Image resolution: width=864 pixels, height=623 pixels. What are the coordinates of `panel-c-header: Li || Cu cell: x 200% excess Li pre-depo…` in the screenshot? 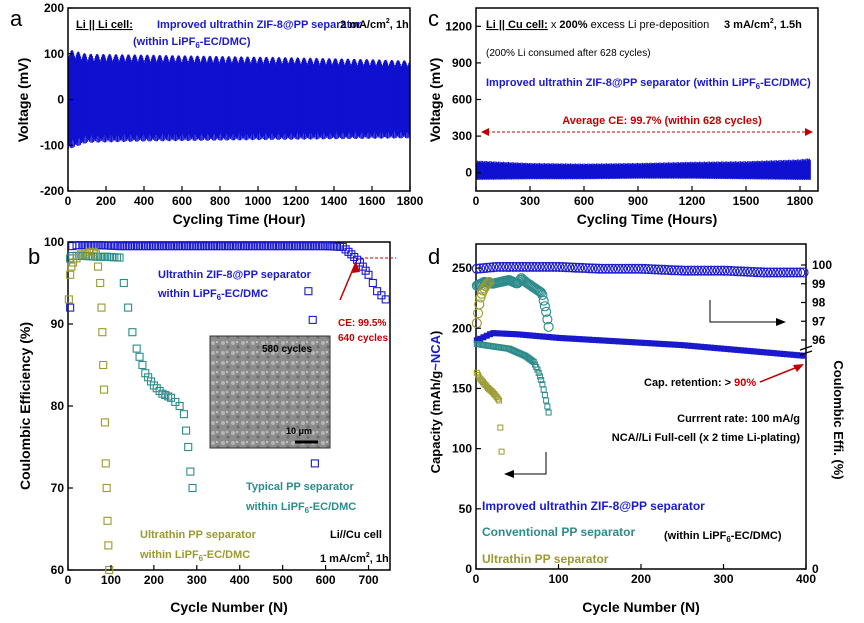 It's located at (597, 25).